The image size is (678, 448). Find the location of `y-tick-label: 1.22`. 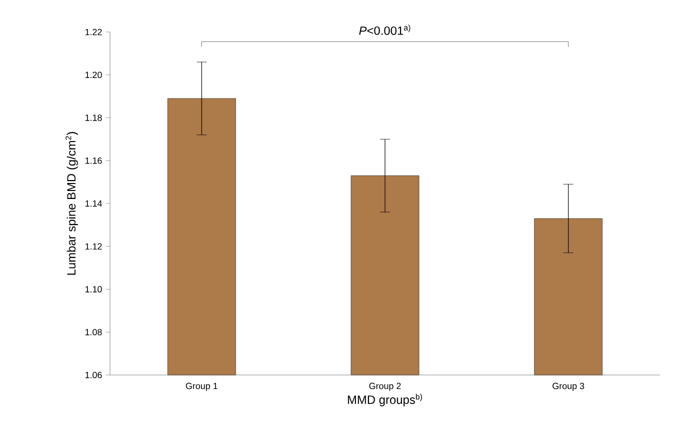

y-tick-label: 1.22 is located at coordinates (93, 32).